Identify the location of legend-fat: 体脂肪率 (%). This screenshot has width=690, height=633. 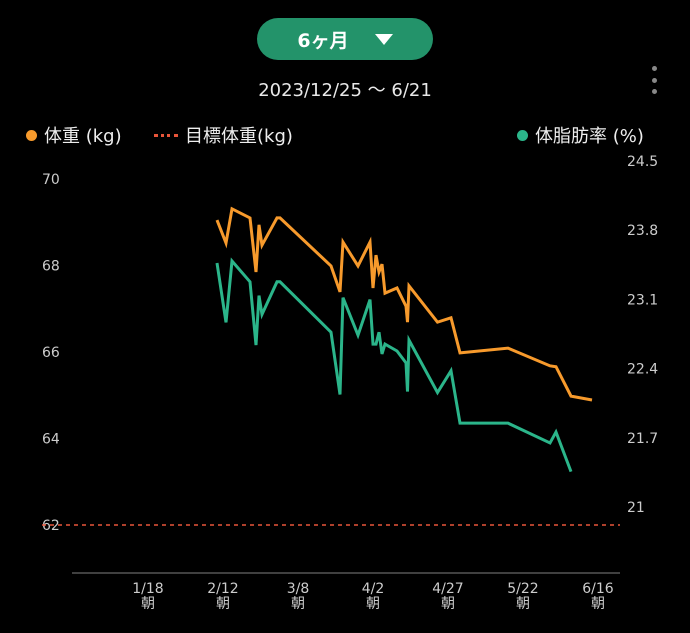
(580, 135).